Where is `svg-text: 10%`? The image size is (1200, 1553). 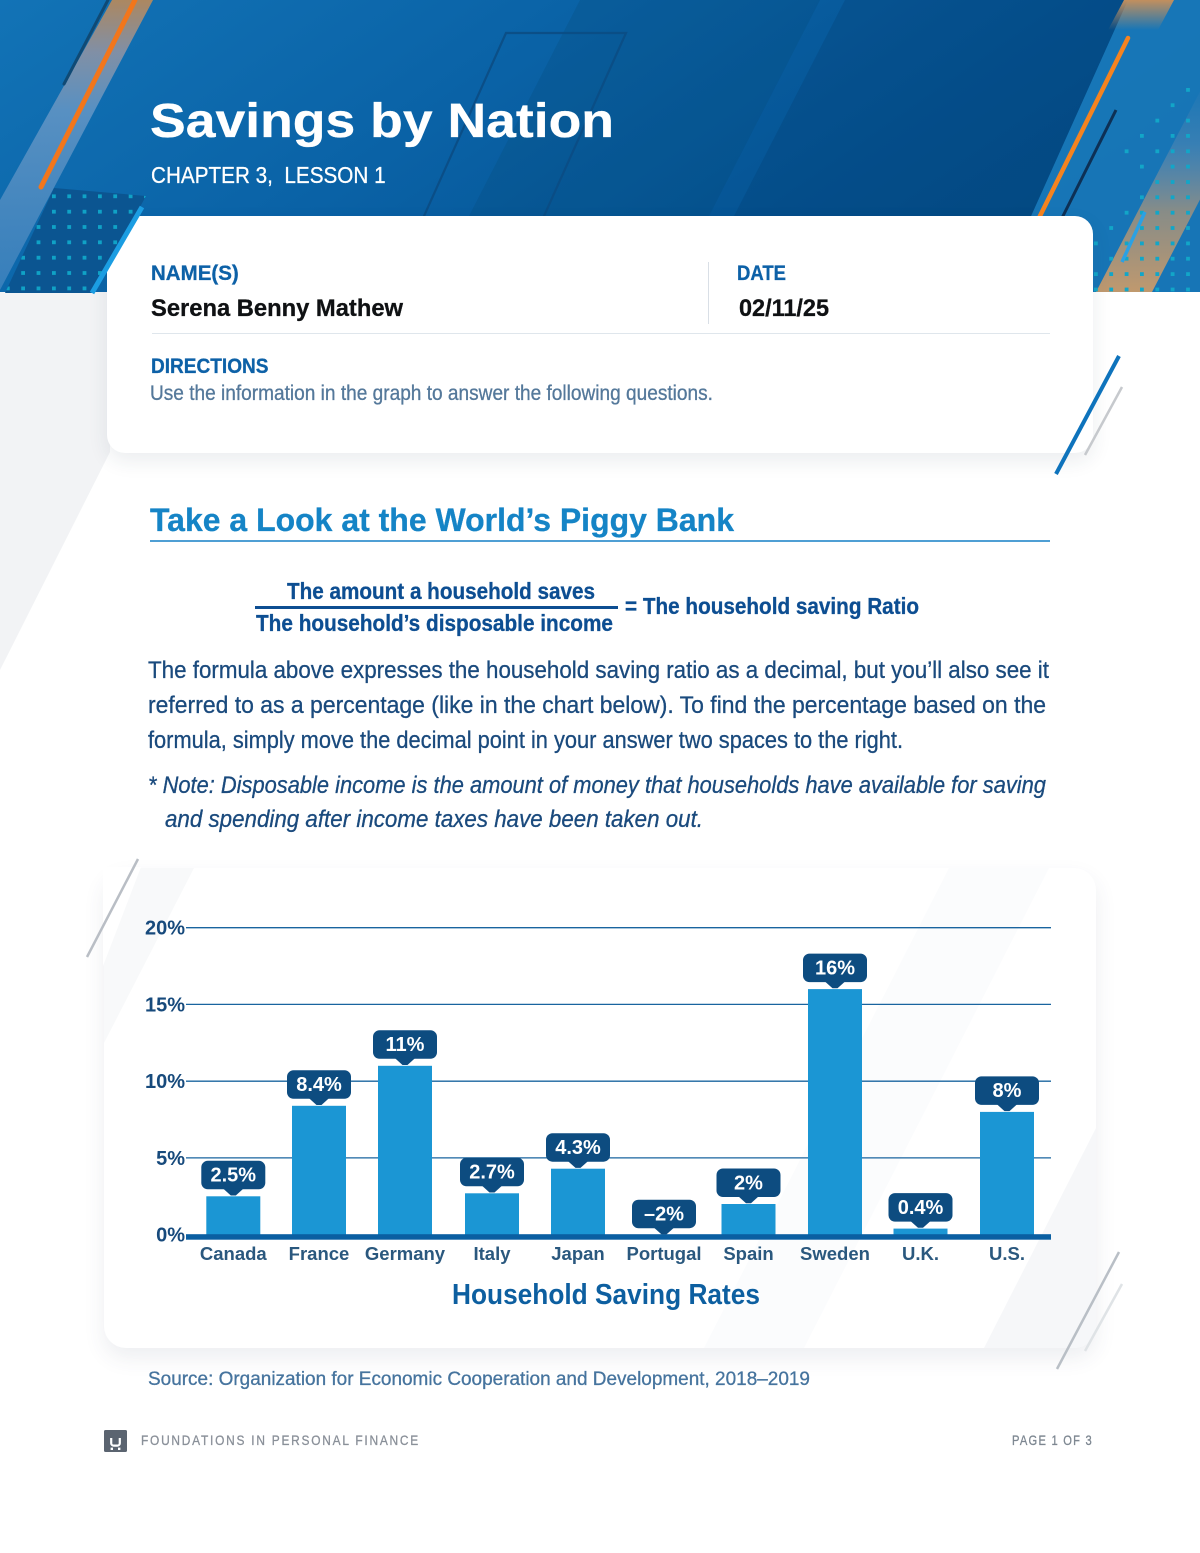 svg-text: 10% is located at coordinates (165, 1082).